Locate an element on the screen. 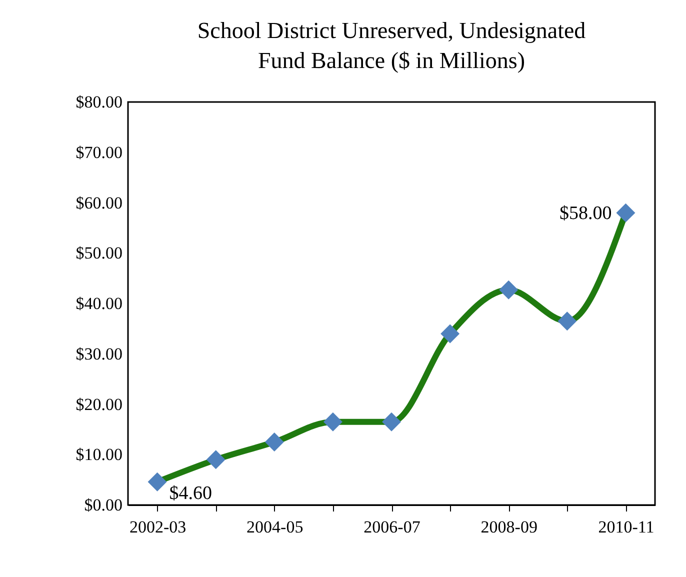 Image resolution: width=686 pixels, height=577 pixels. data-label: $58.00 is located at coordinates (585, 213).